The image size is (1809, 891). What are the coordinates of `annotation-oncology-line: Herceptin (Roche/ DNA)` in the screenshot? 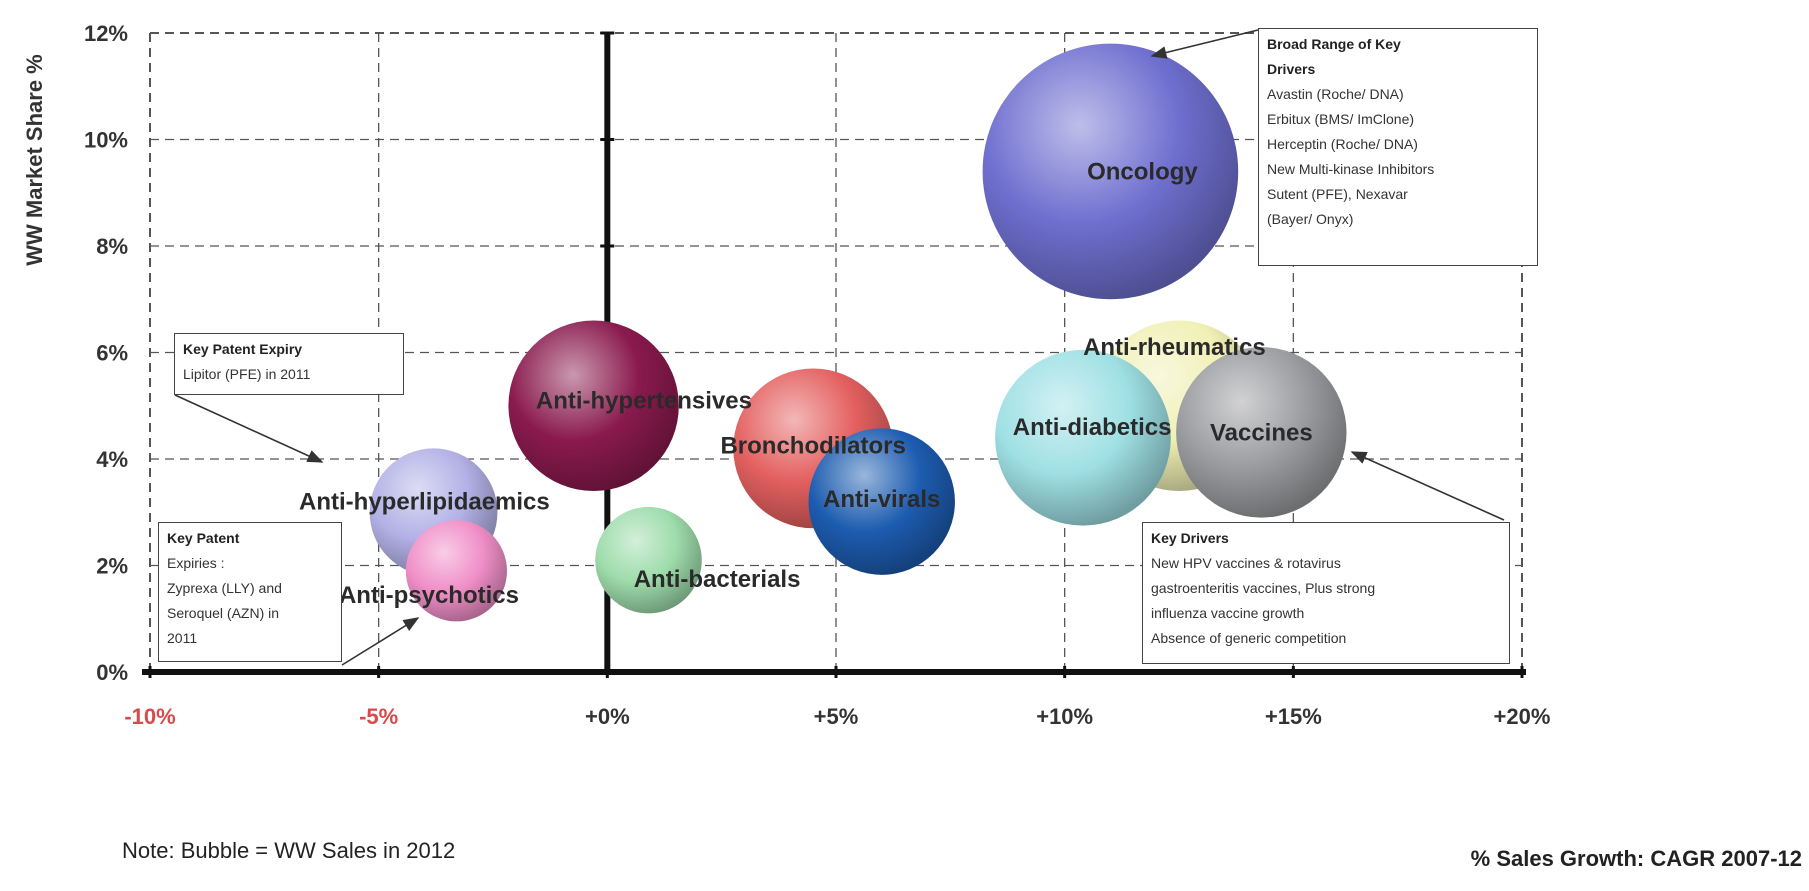 It's located at (1342, 144).